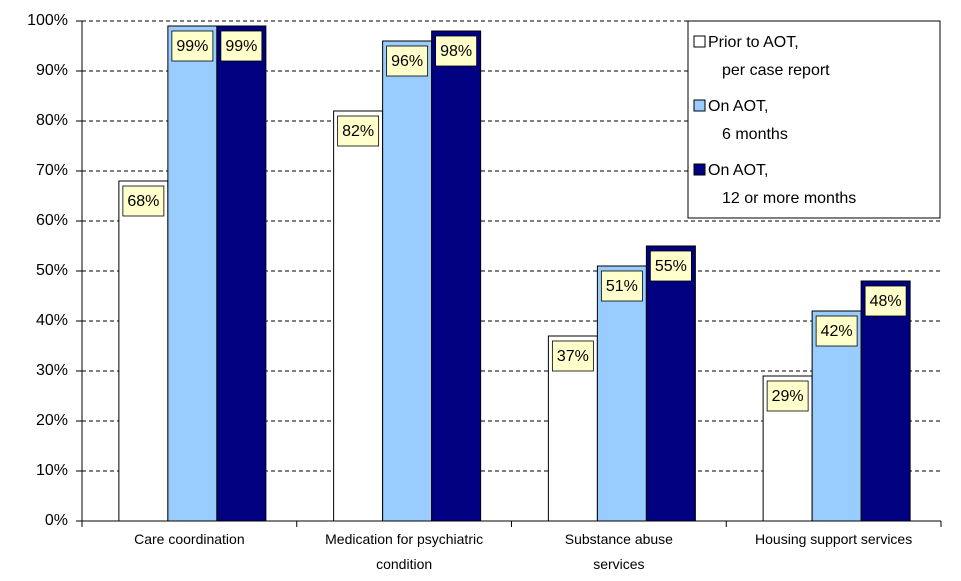 The image size is (961, 581). Describe the element at coordinates (404, 551) in the screenshot. I see `x-tick-label: Medication for psychiatric condition` at that location.